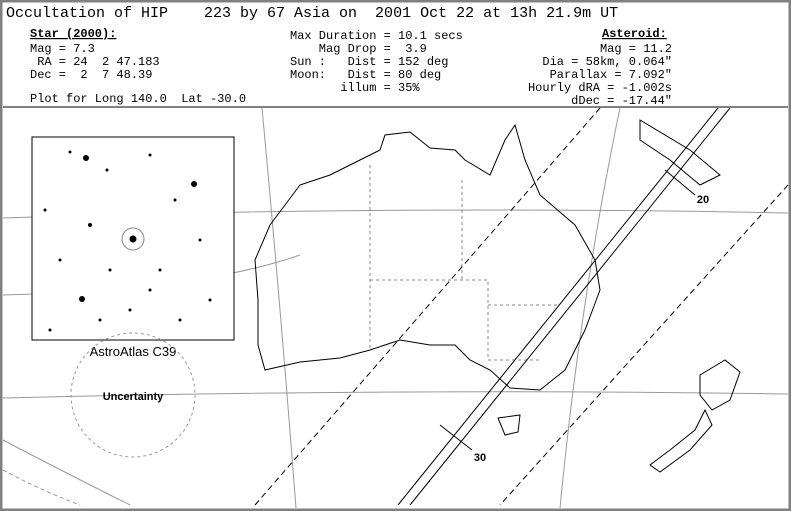 This screenshot has width=791, height=511. I want to click on asteroid-info: Parallax = 7.092", so click(611, 75).